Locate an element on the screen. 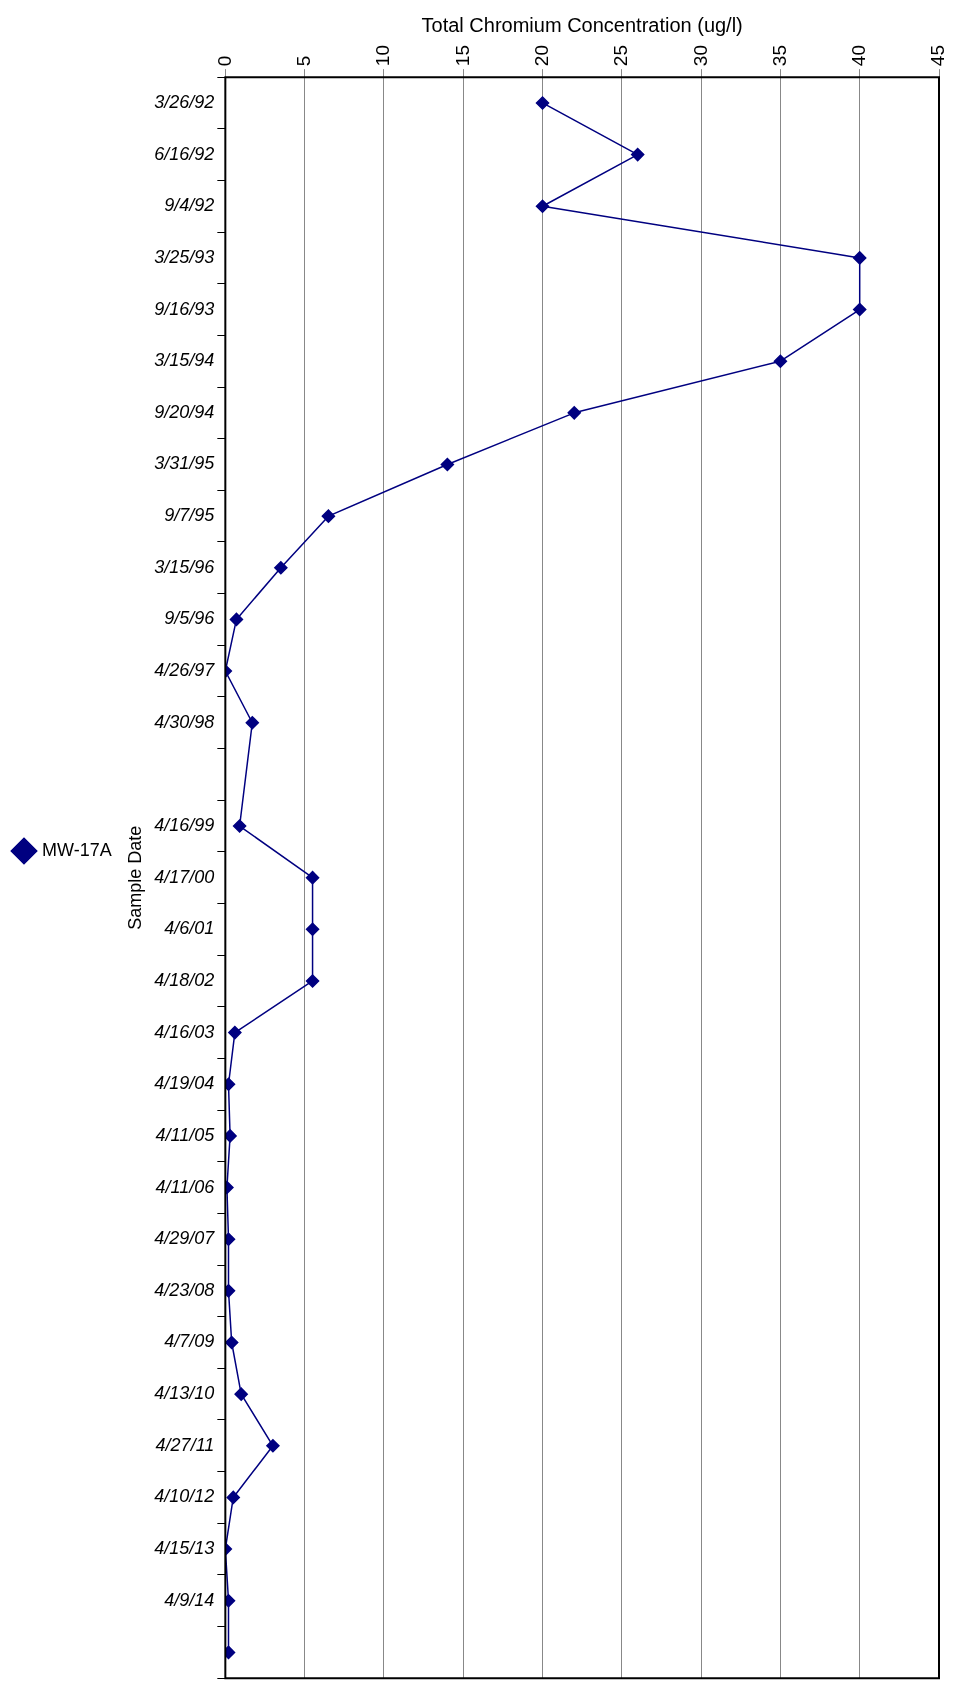 The width and height of the screenshot is (957, 1692). y-tick-label: 4/16/99 is located at coordinates (184, 825).